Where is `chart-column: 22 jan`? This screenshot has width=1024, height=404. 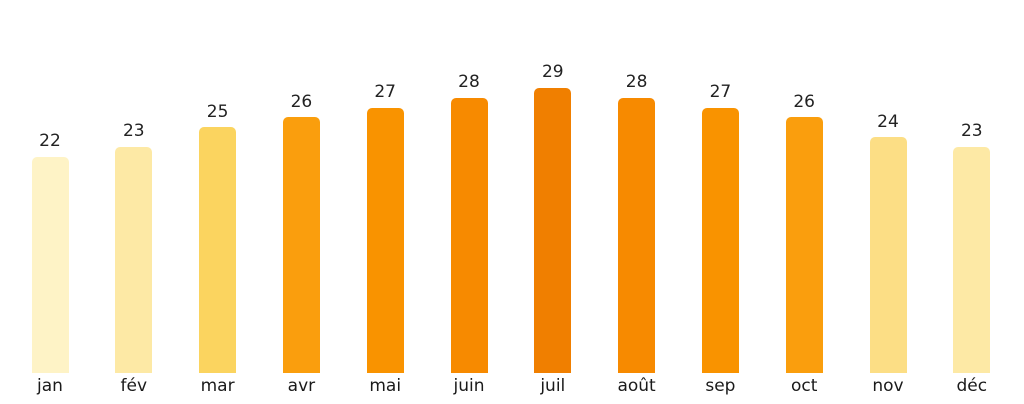
chart-column: 22 jan is located at coordinates (50, 263).